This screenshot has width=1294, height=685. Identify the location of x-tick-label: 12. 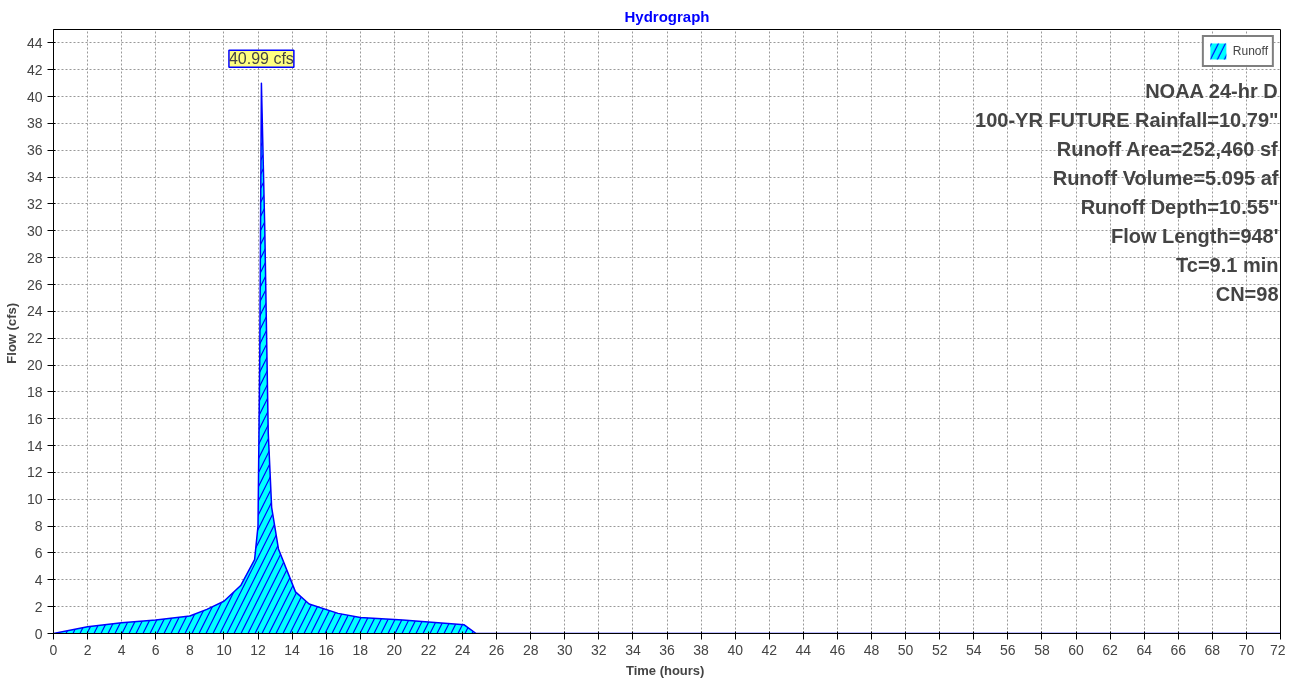
(258, 649).